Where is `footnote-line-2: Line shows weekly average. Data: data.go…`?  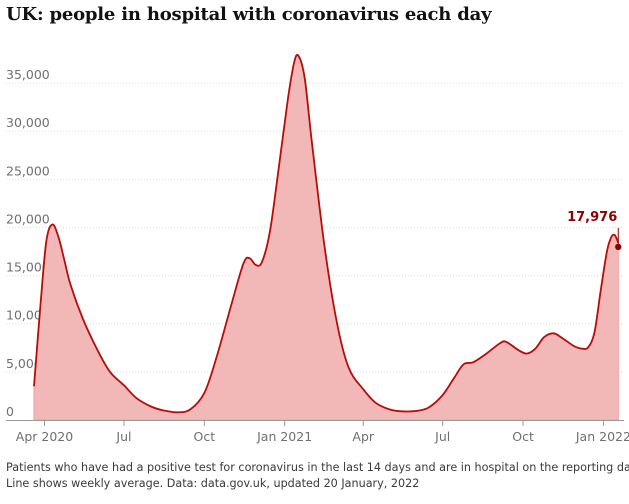 footnote-line-2: Line shows weekly average. Data: data.go… is located at coordinates (213, 483).